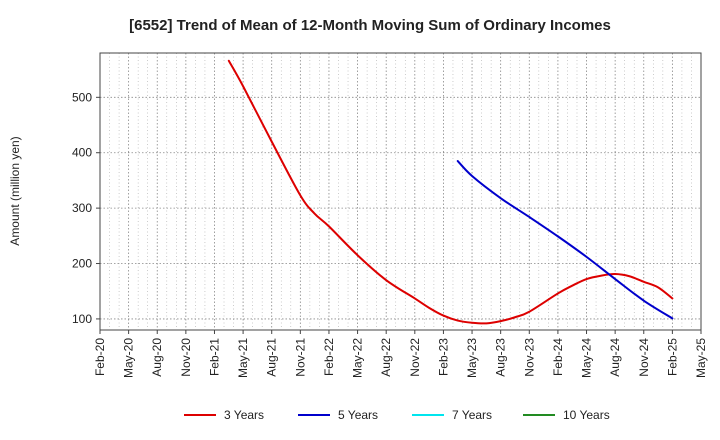  What do you see at coordinates (701, 358) in the screenshot?
I see `x-tick-label: May-25` at bounding box center [701, 358].